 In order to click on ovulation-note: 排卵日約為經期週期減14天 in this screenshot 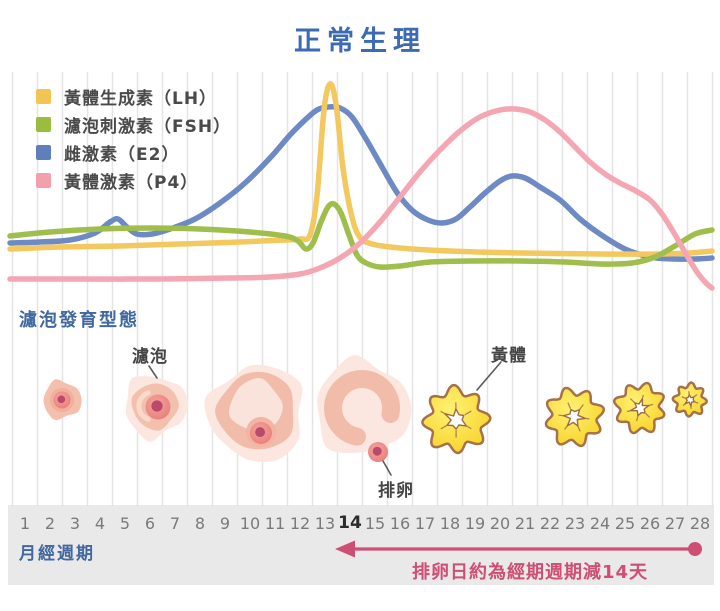, I will do `click(530, 572)`.